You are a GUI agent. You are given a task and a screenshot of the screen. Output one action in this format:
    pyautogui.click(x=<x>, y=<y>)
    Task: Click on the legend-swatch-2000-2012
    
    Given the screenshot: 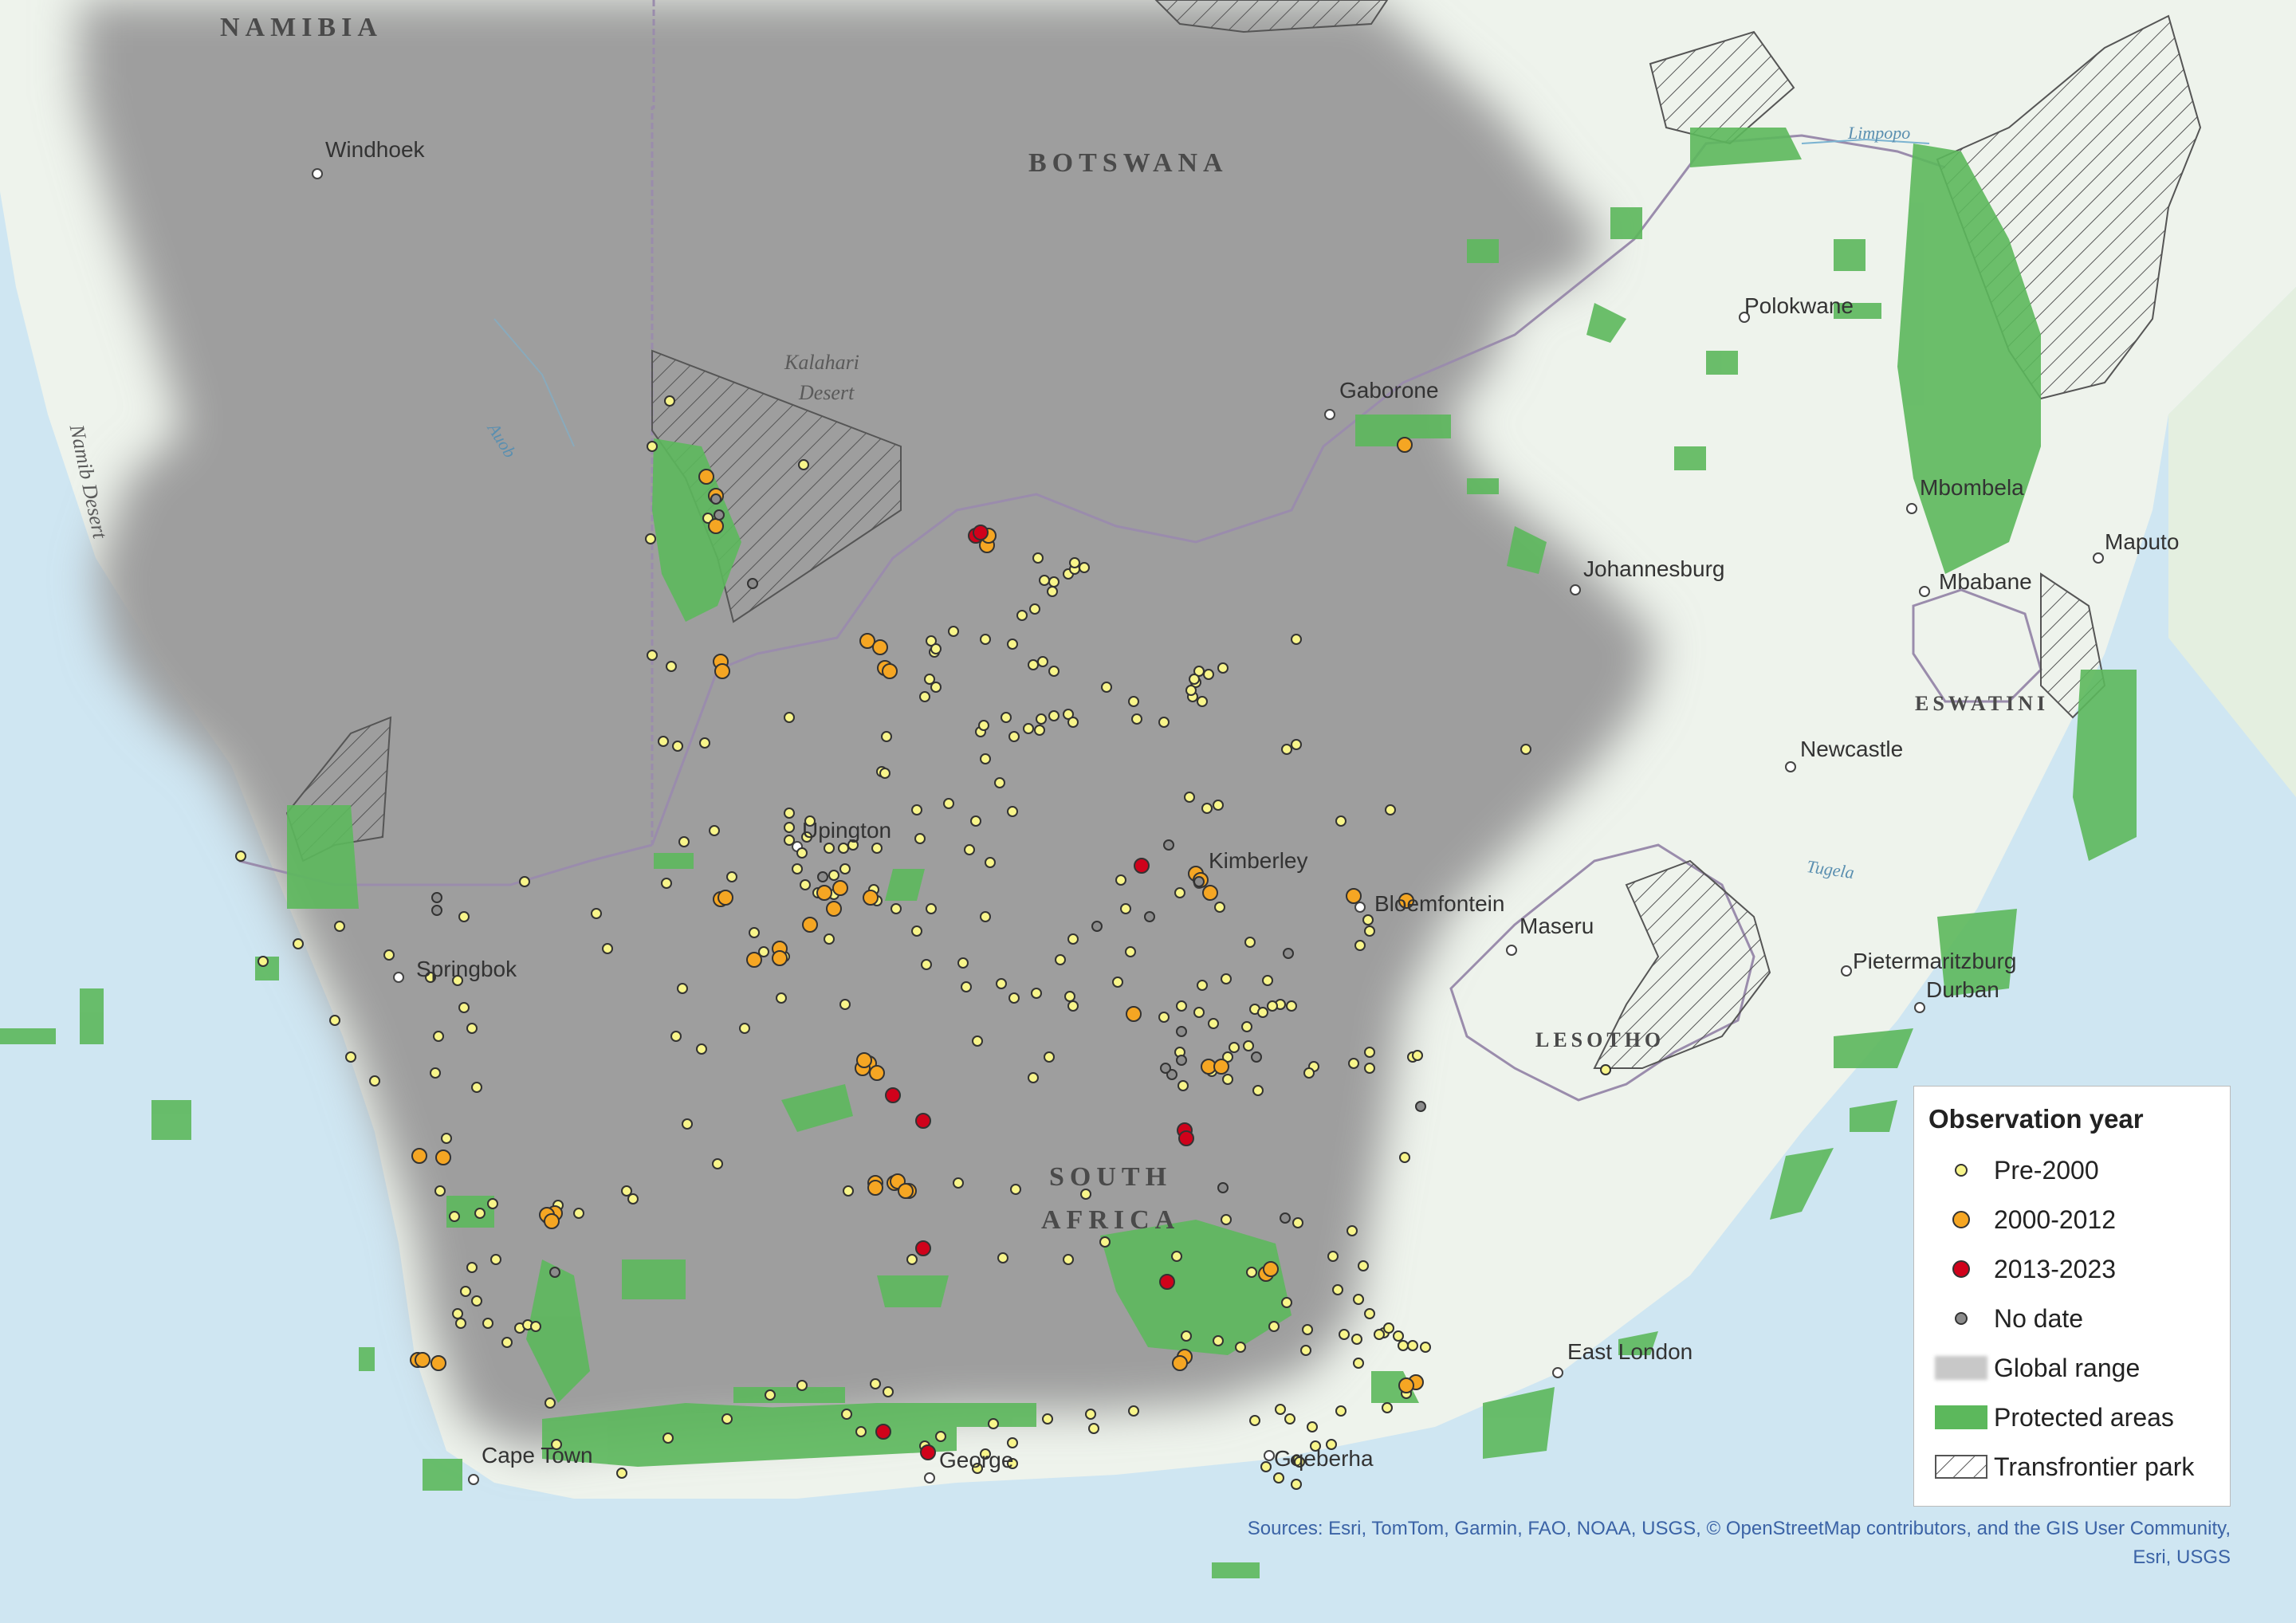 What is the action you would take?
    pyautogui.click(x=1961, y=1219)
    